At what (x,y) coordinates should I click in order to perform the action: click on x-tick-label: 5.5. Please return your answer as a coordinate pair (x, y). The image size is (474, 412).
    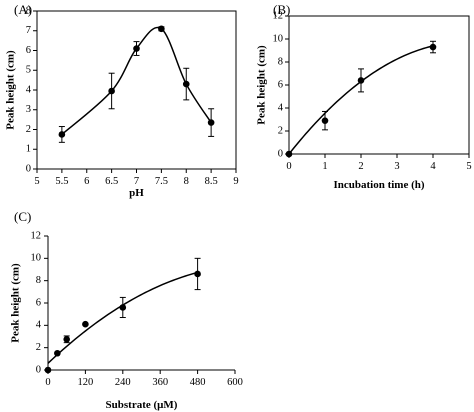
    Looking at the image, I should click on (61, 181).